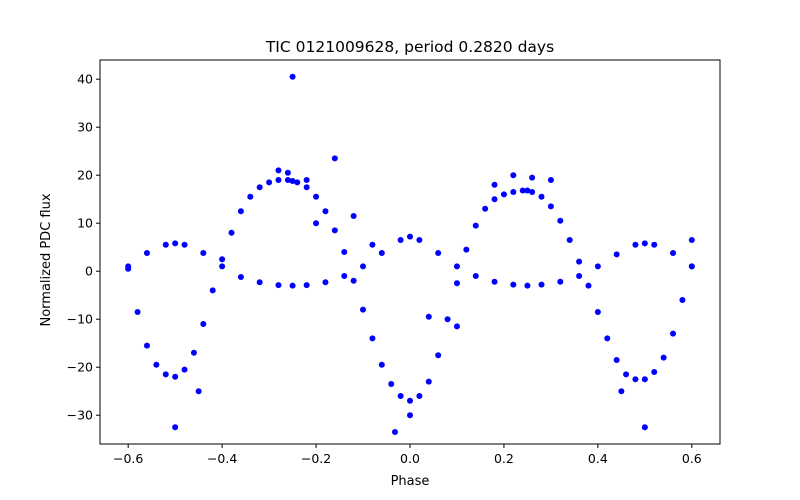 The height and width of the screenshot is (500, 800). I want to click on y-tick-label: 30, so click(85, 127).